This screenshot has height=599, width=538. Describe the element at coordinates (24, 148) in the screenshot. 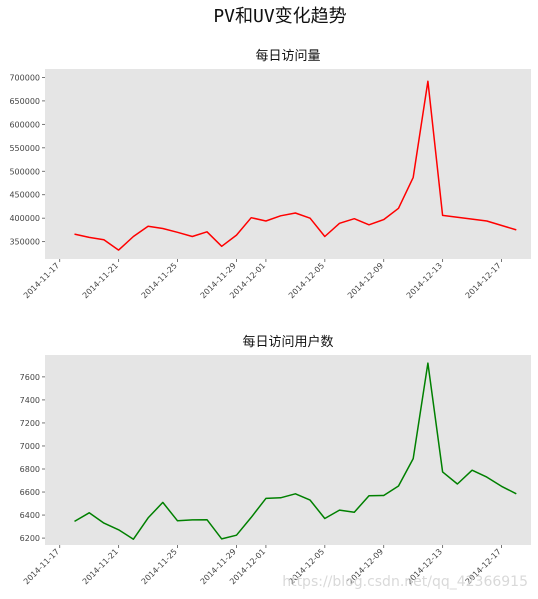

I see `pv-y-tick-label: 550000` at that location.